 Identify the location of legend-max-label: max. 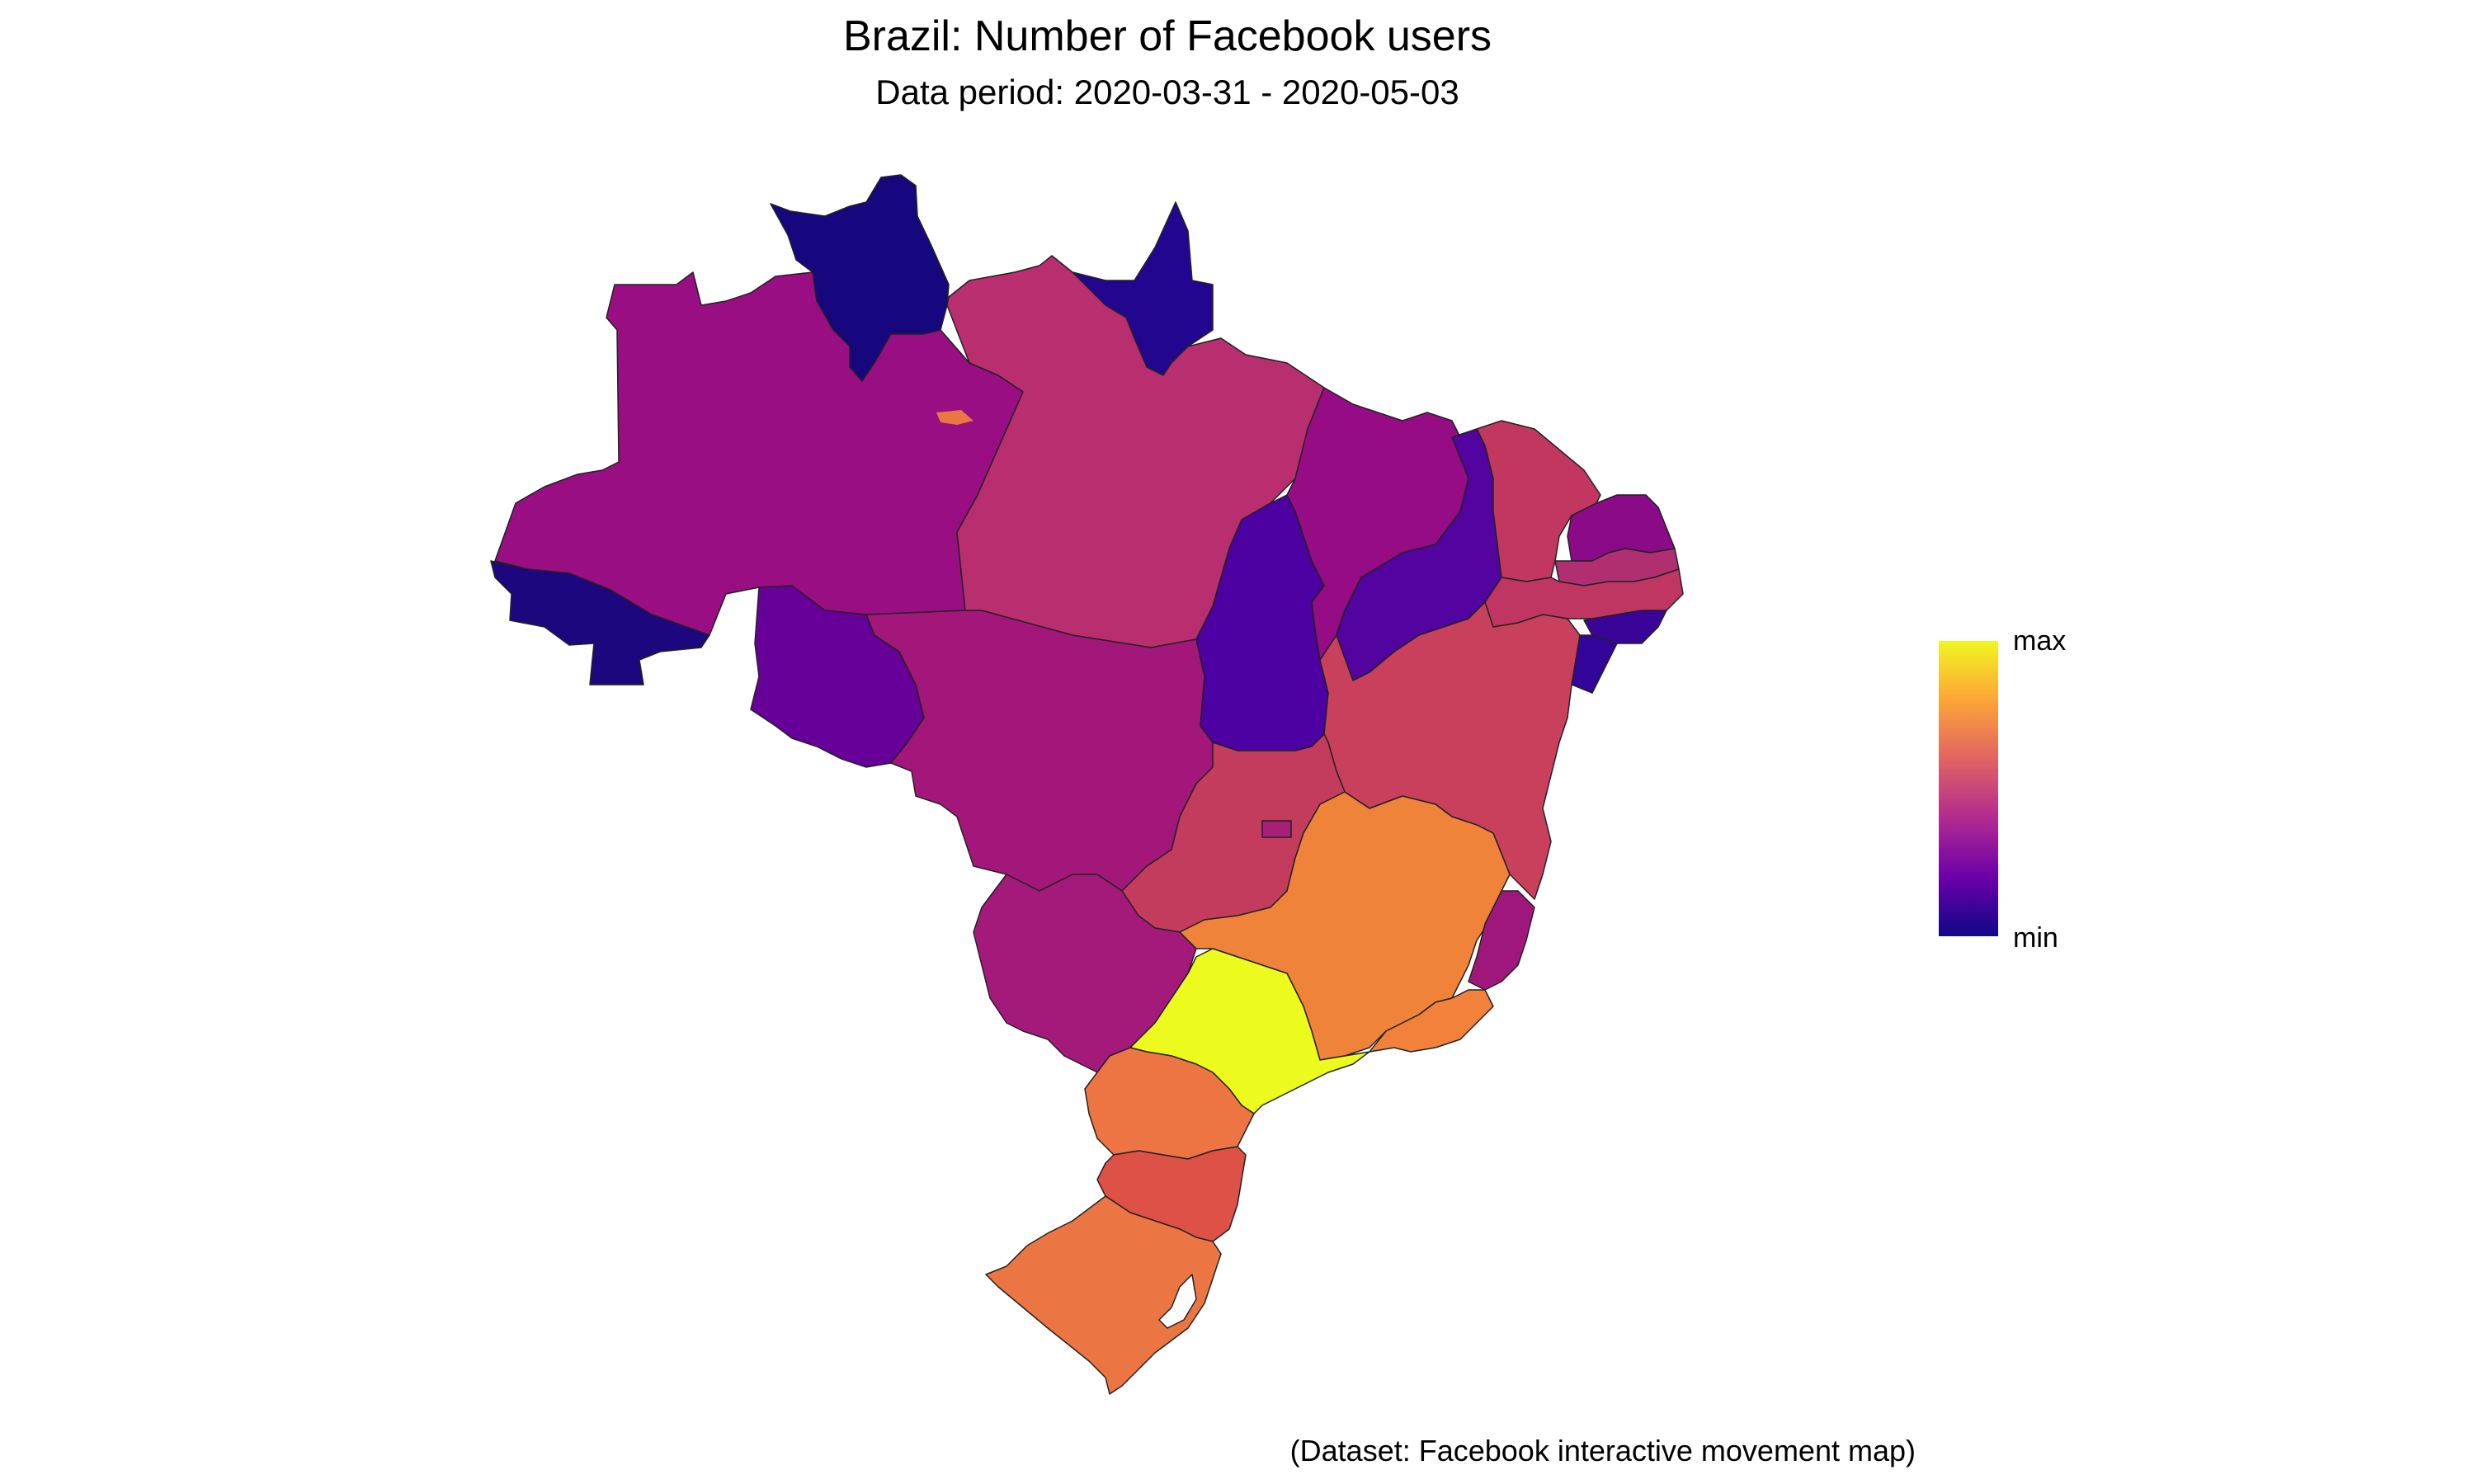
(2040, 641).